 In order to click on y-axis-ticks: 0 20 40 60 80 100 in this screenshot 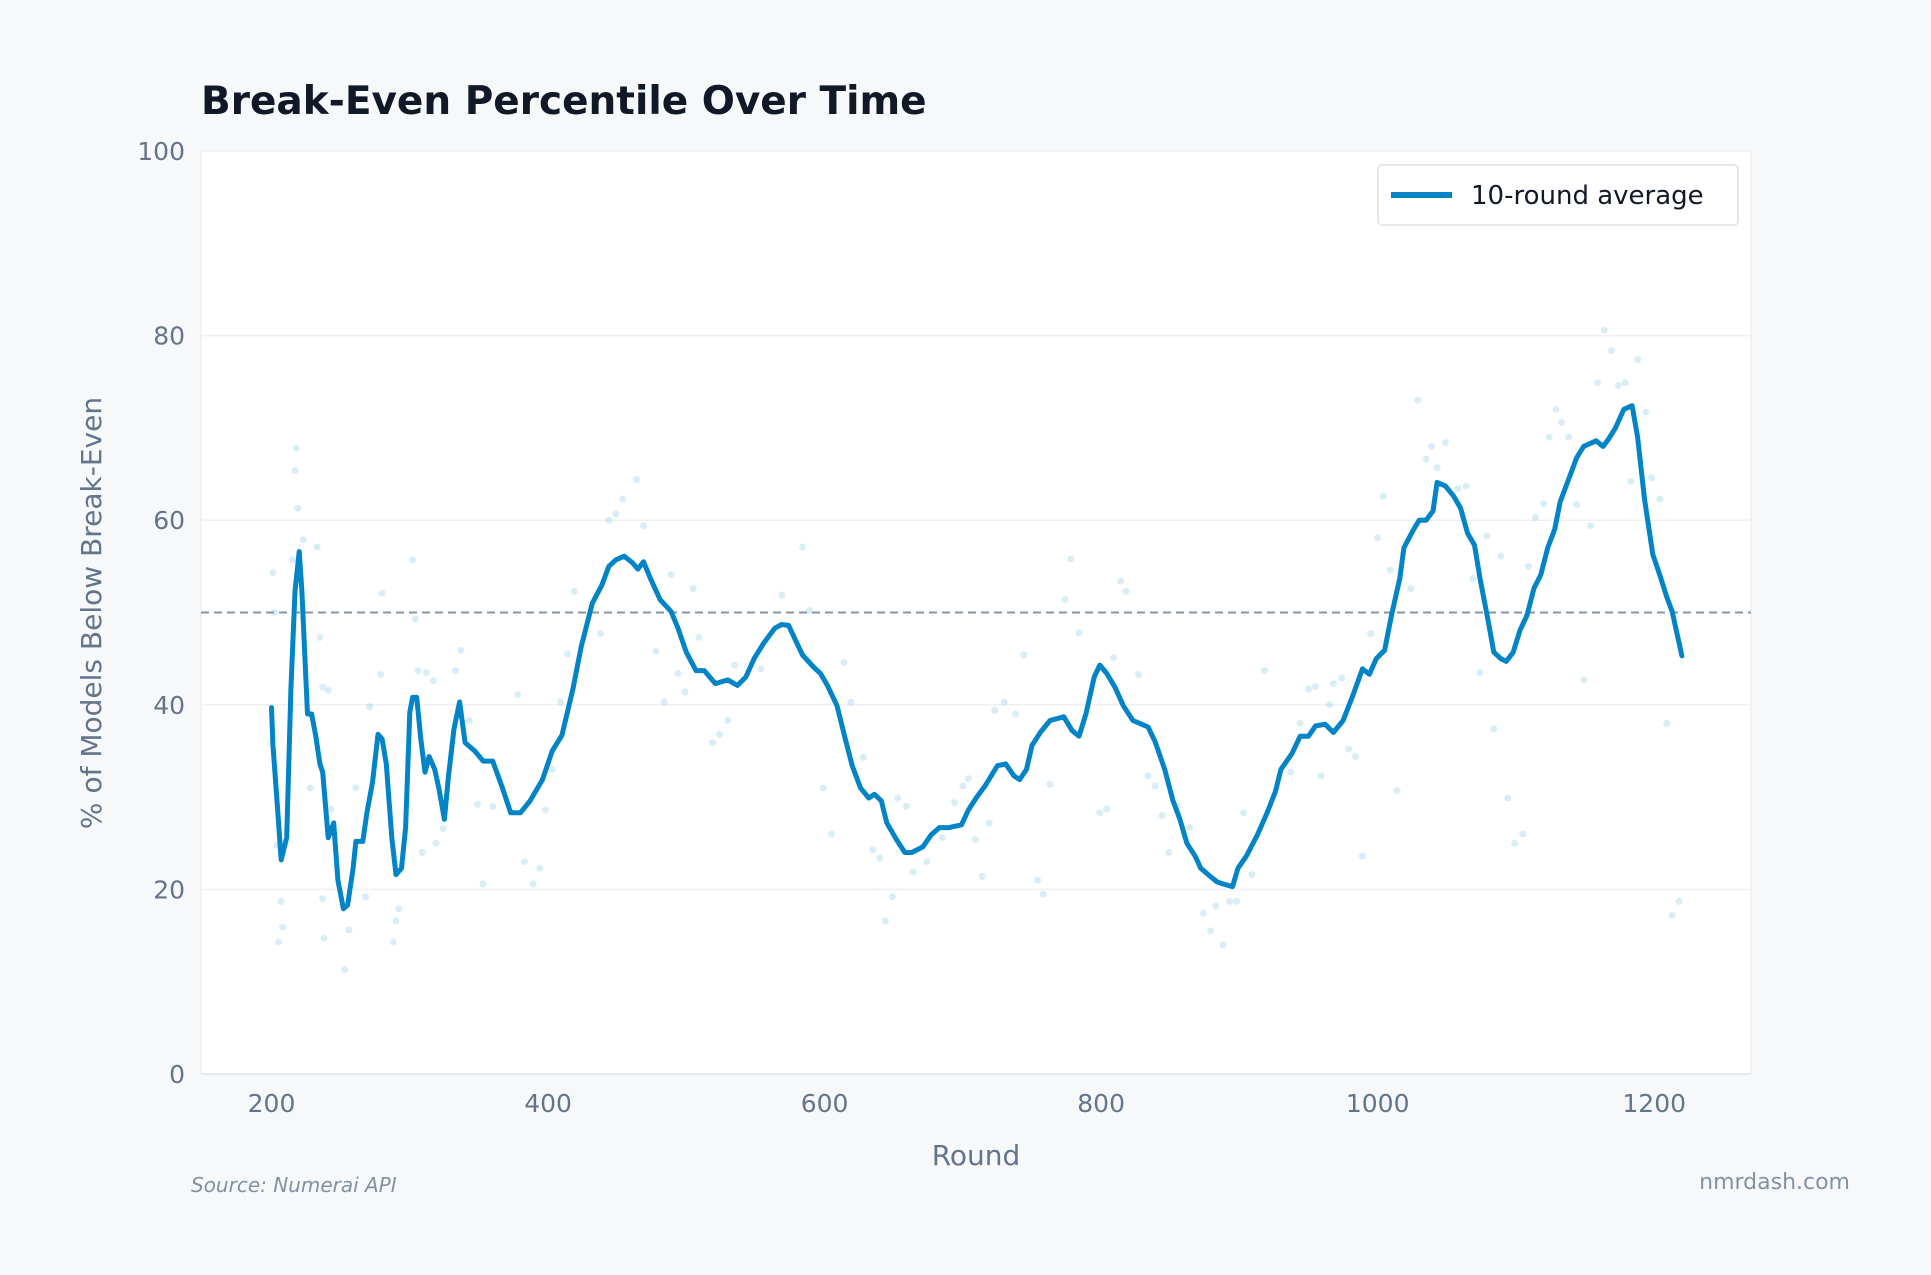, I will do `click(161, 613)`.